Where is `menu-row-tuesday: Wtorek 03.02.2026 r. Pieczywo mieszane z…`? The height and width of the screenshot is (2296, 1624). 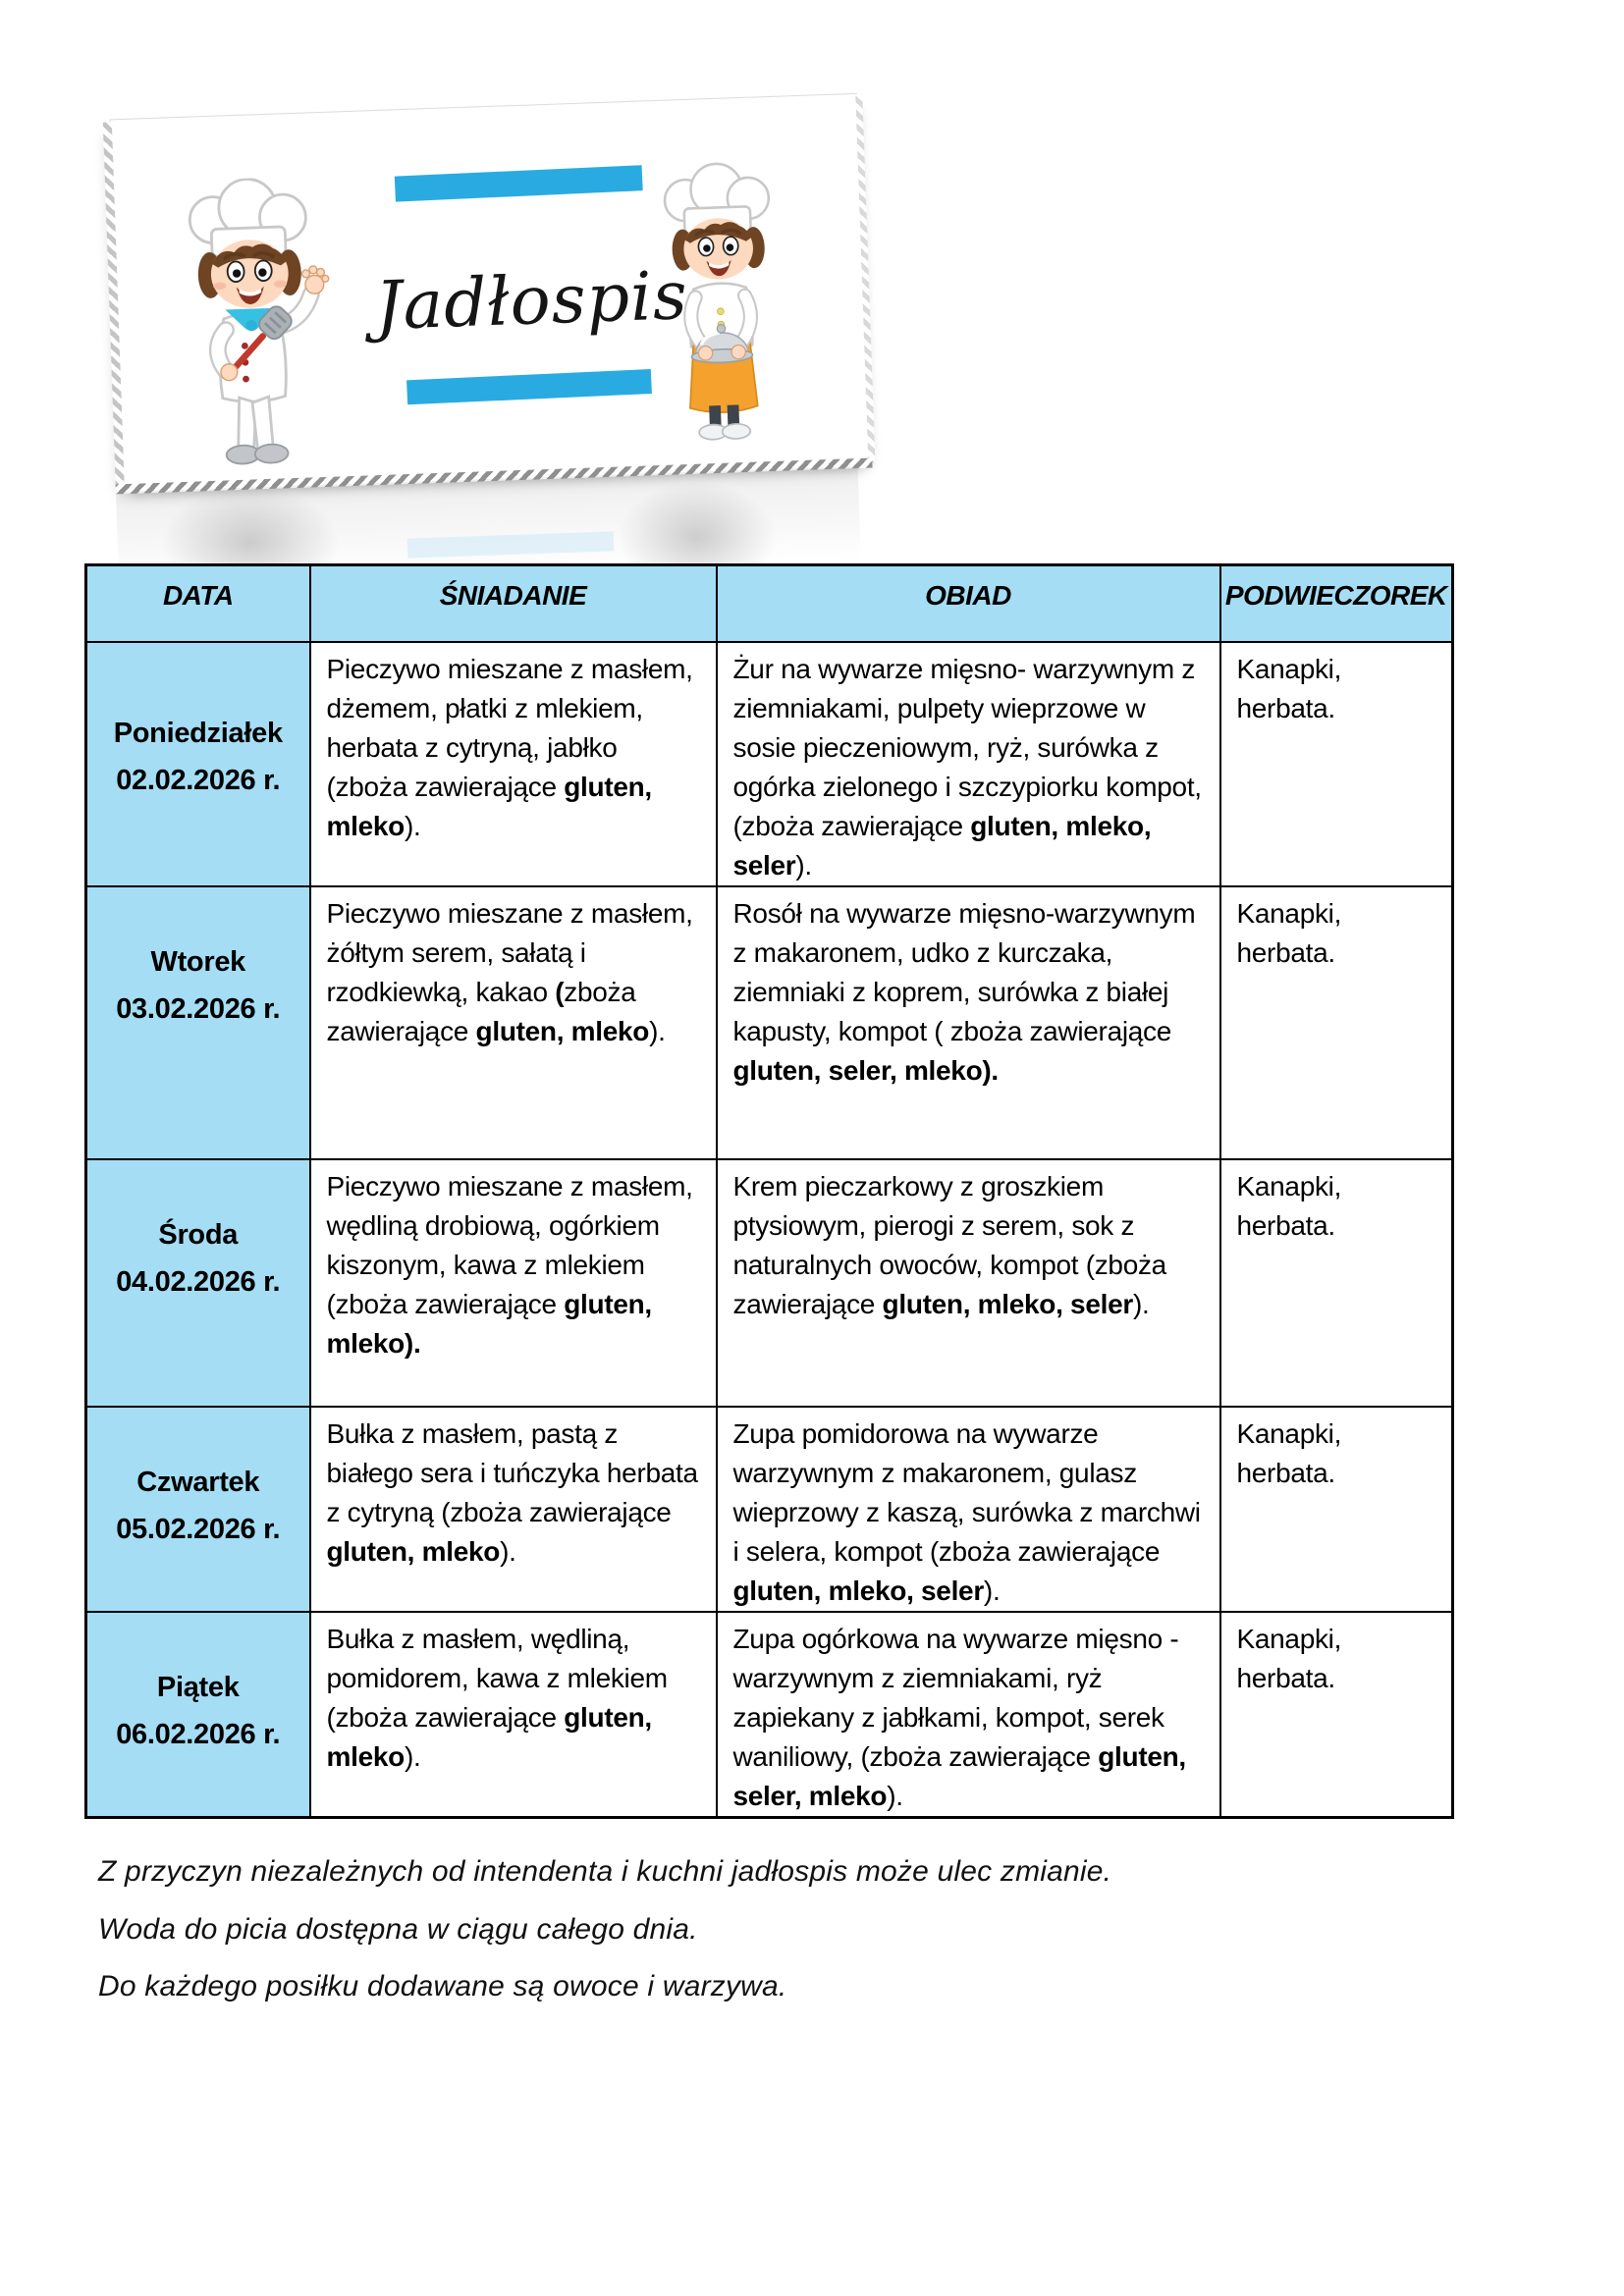 menu-row-tuesday: Wtorek 03.02.2026 r. Pieczywo mieszane z… is located at coordinates (769, 1022).